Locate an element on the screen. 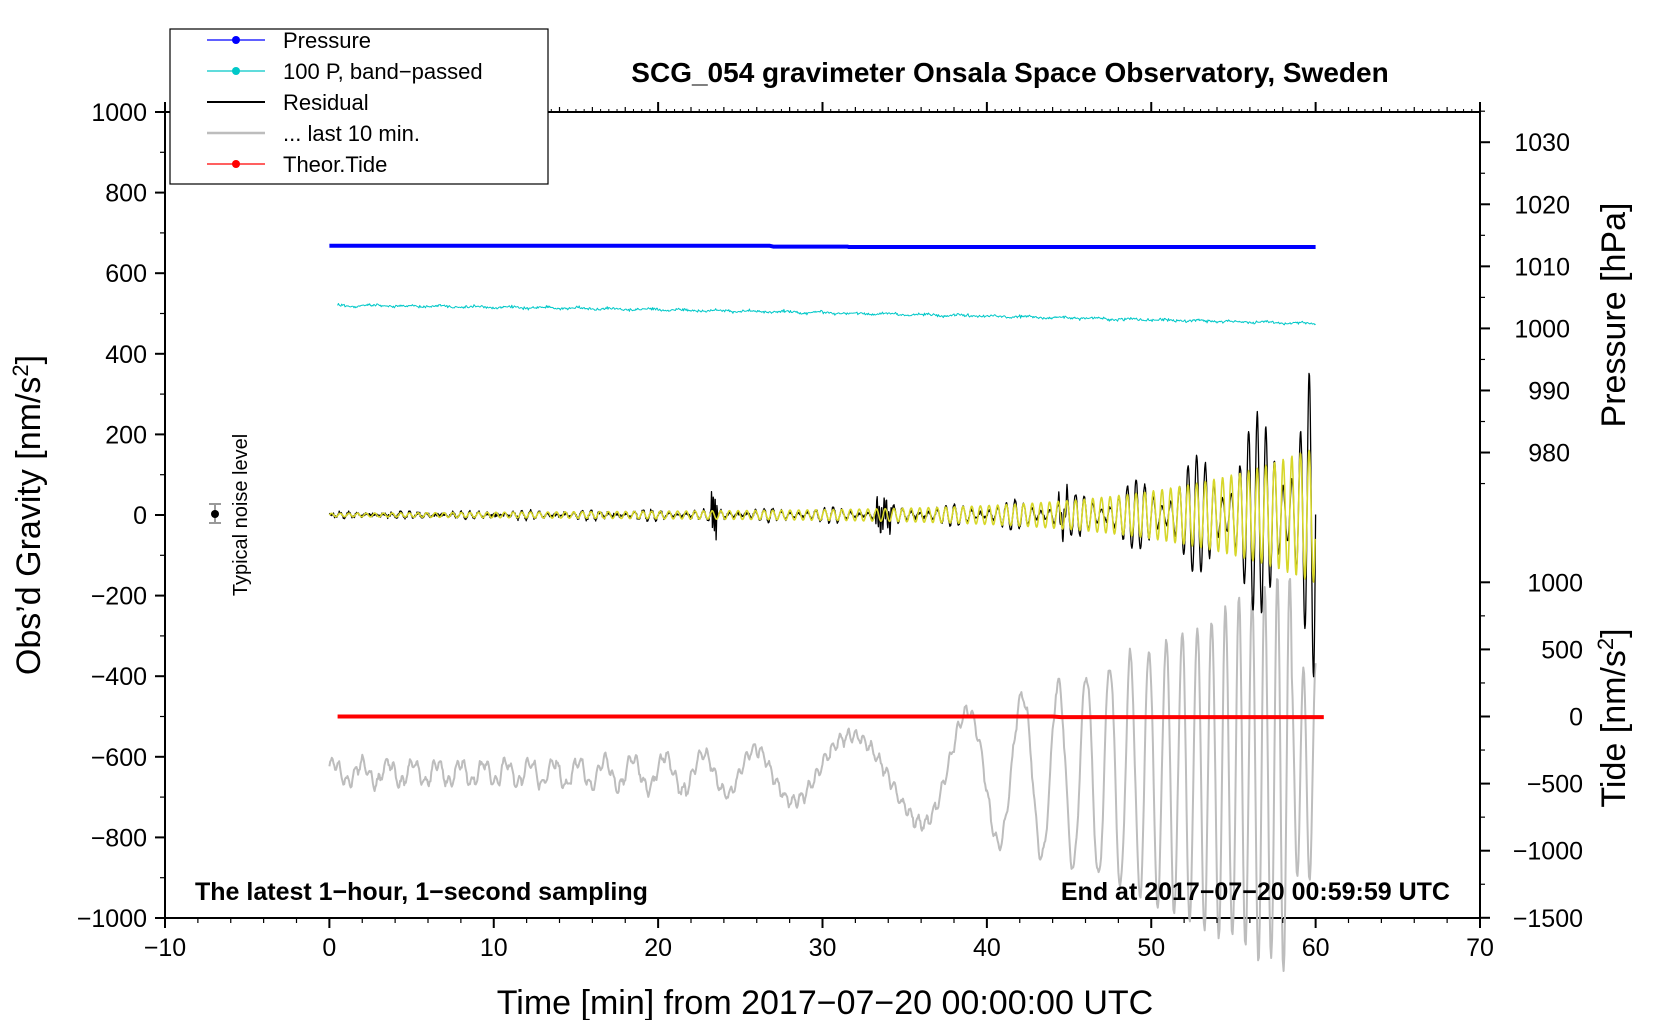  tide-tick-label: −1000 is located at coordinates (1548, 852).